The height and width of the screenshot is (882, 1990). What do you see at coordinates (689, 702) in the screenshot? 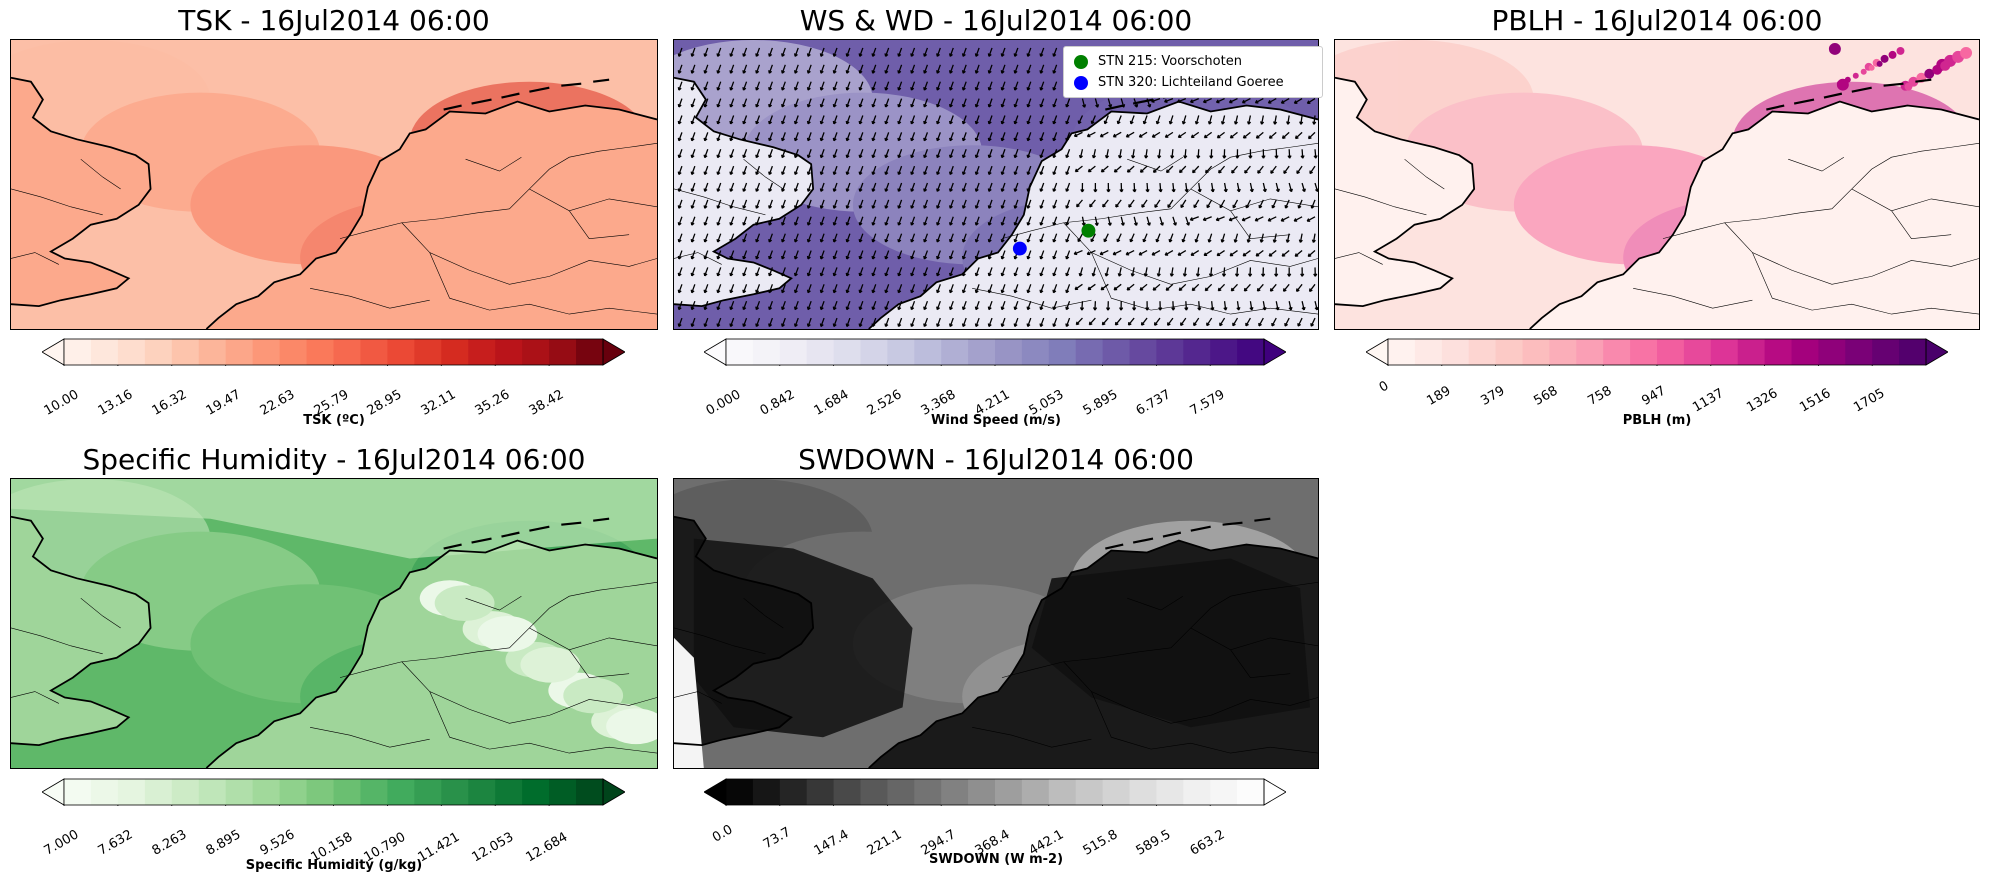
I see `clear-sky` at bounding box center [689, 702].